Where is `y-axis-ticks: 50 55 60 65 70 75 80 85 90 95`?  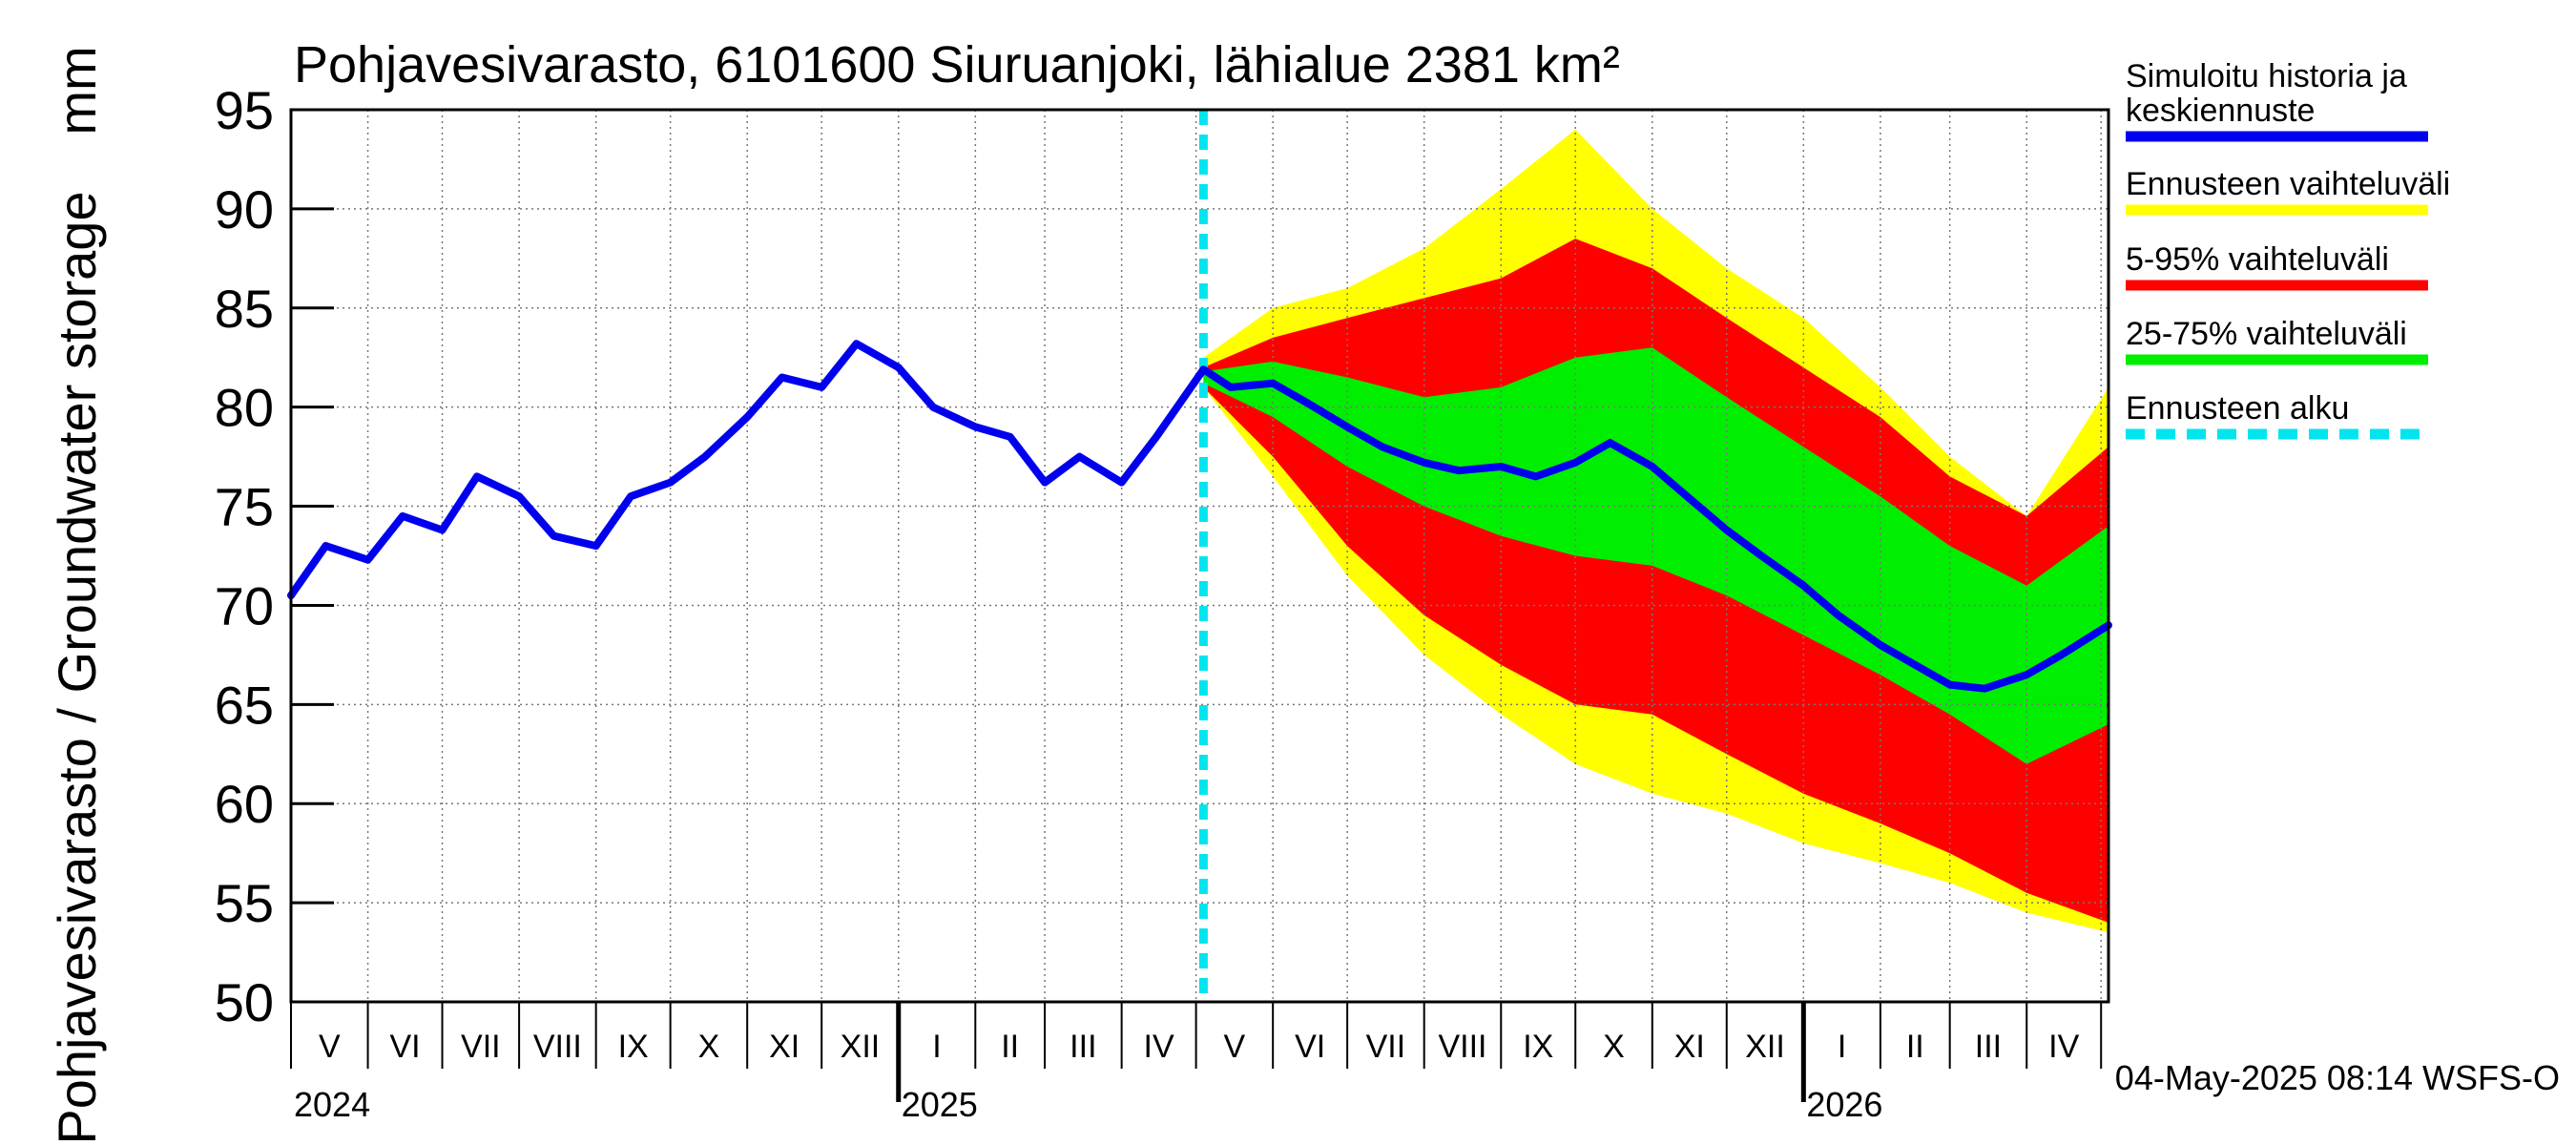 y-axis-ticks: 50 55 60 65 70 75 80 85 90 95 is located at coordinates (274, 556).